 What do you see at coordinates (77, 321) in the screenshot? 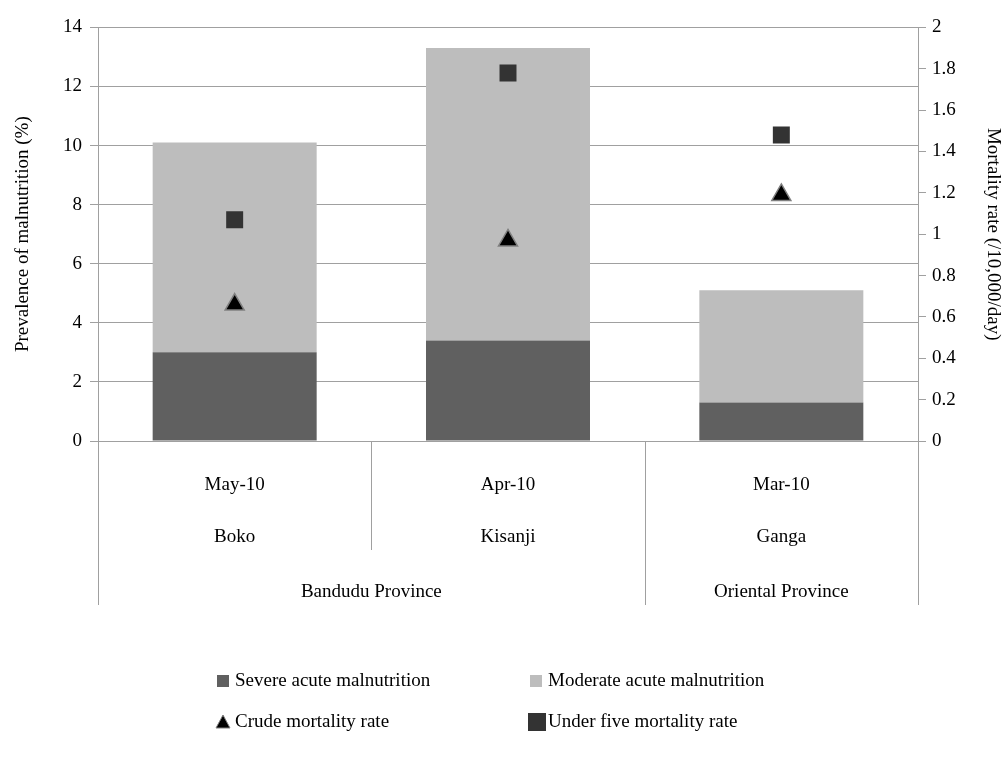
I see `y-tick-label: 4` at bounding box center [77, 321].